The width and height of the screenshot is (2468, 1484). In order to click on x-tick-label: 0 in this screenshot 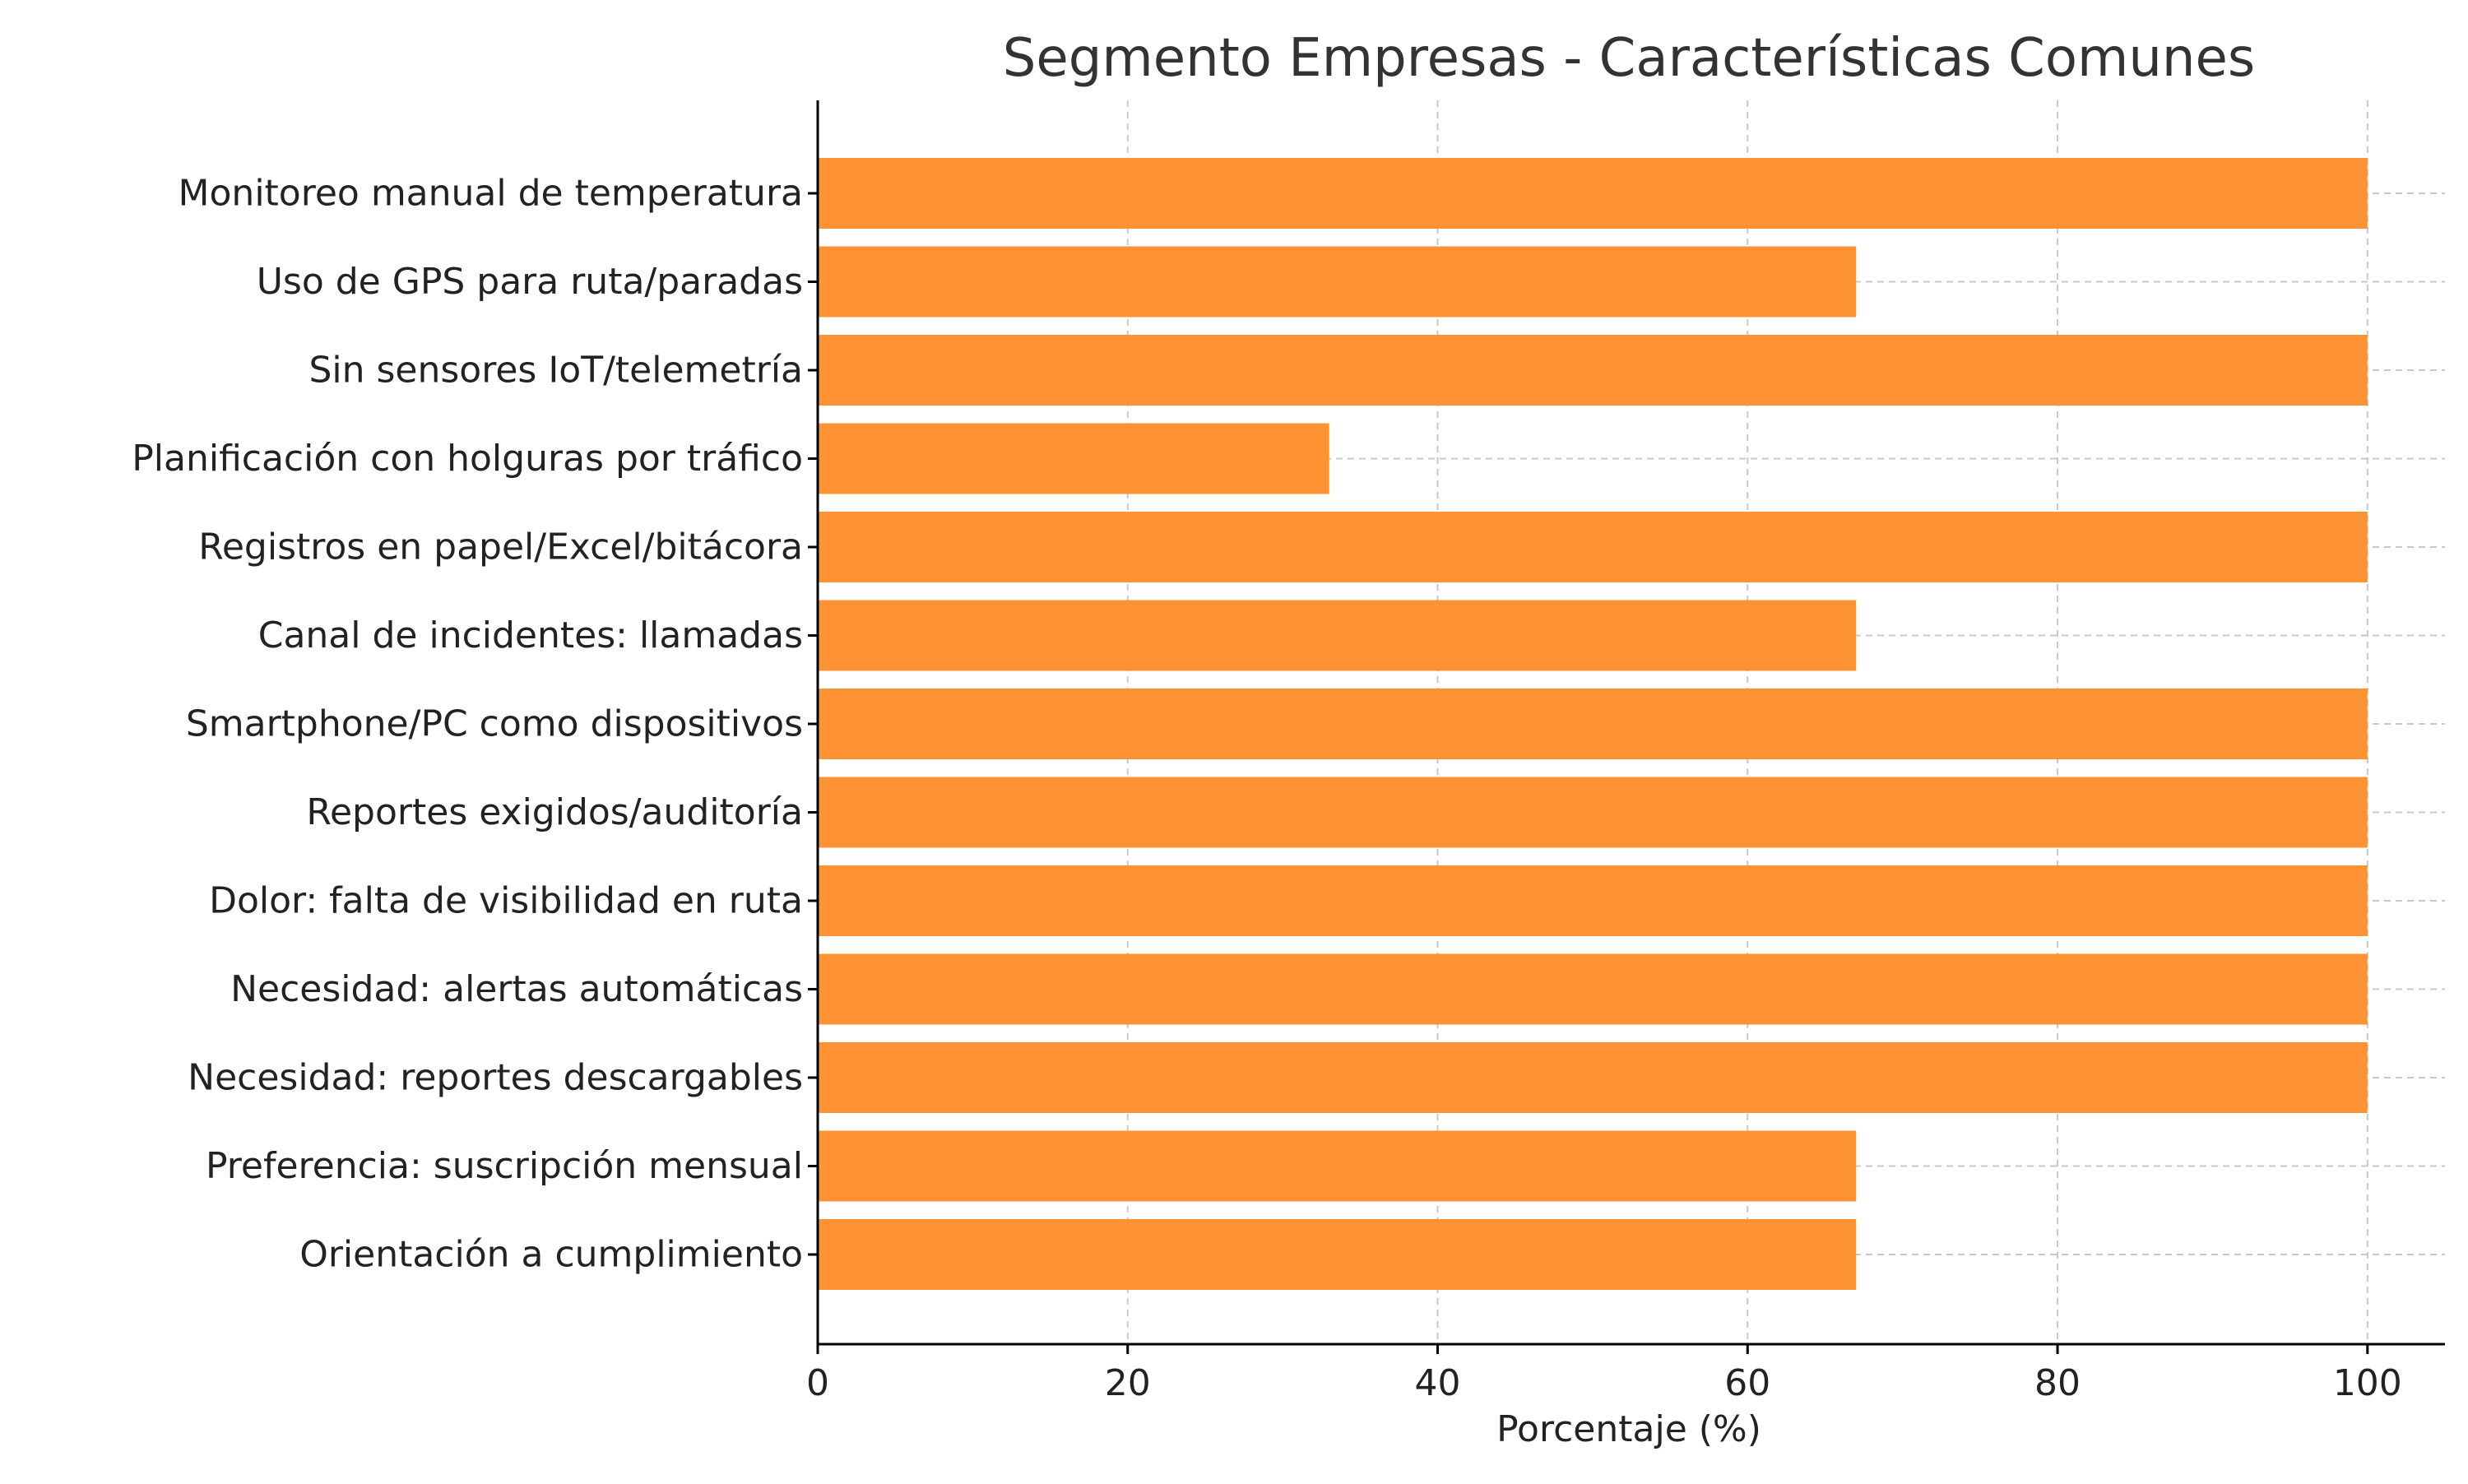, I will do `click(817, 1383)`.